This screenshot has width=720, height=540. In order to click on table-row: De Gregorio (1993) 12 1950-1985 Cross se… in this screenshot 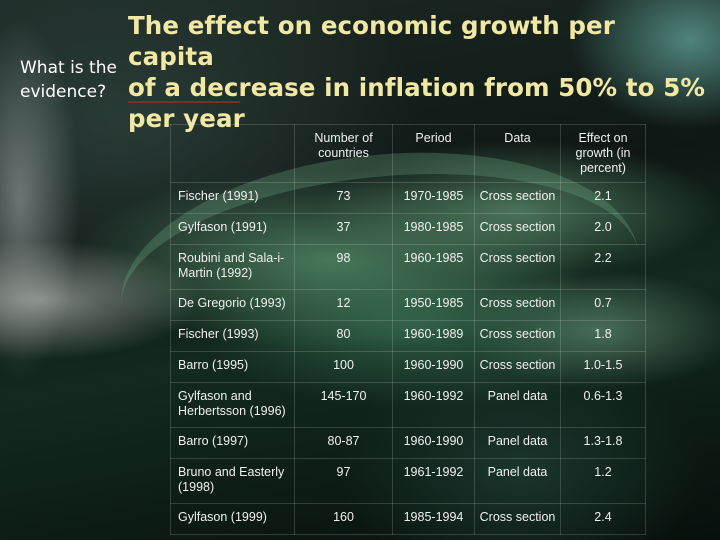, I will do `click(408, 305)`.